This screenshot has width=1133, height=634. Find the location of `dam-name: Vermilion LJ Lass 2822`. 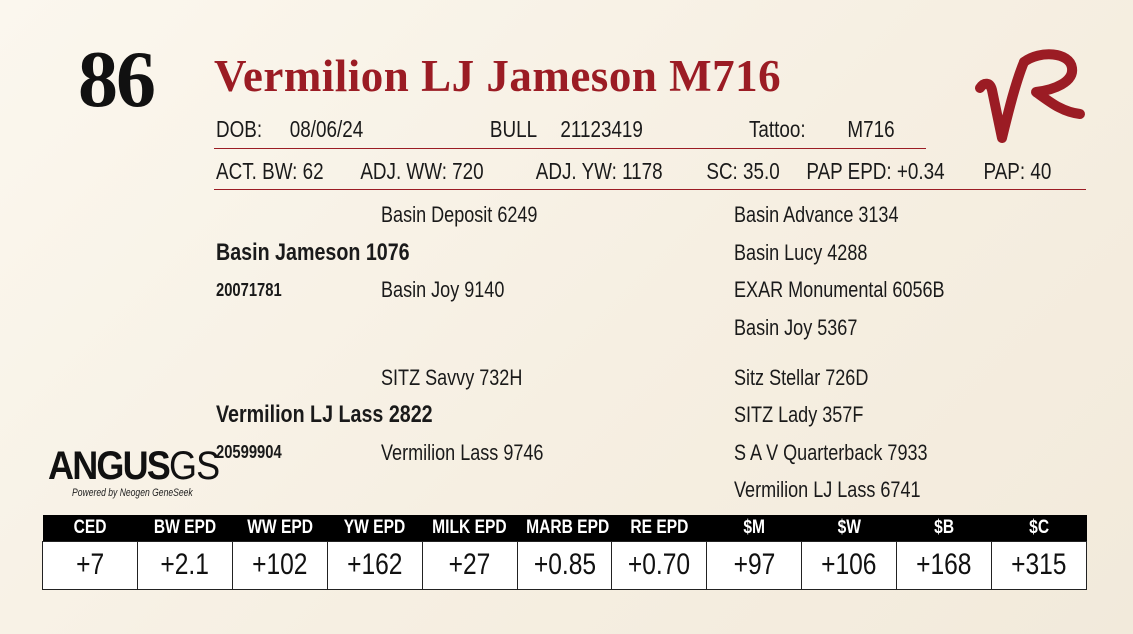

dam-name: Vermilion LJ Lass 2822 is located at coordinates (324, 414).